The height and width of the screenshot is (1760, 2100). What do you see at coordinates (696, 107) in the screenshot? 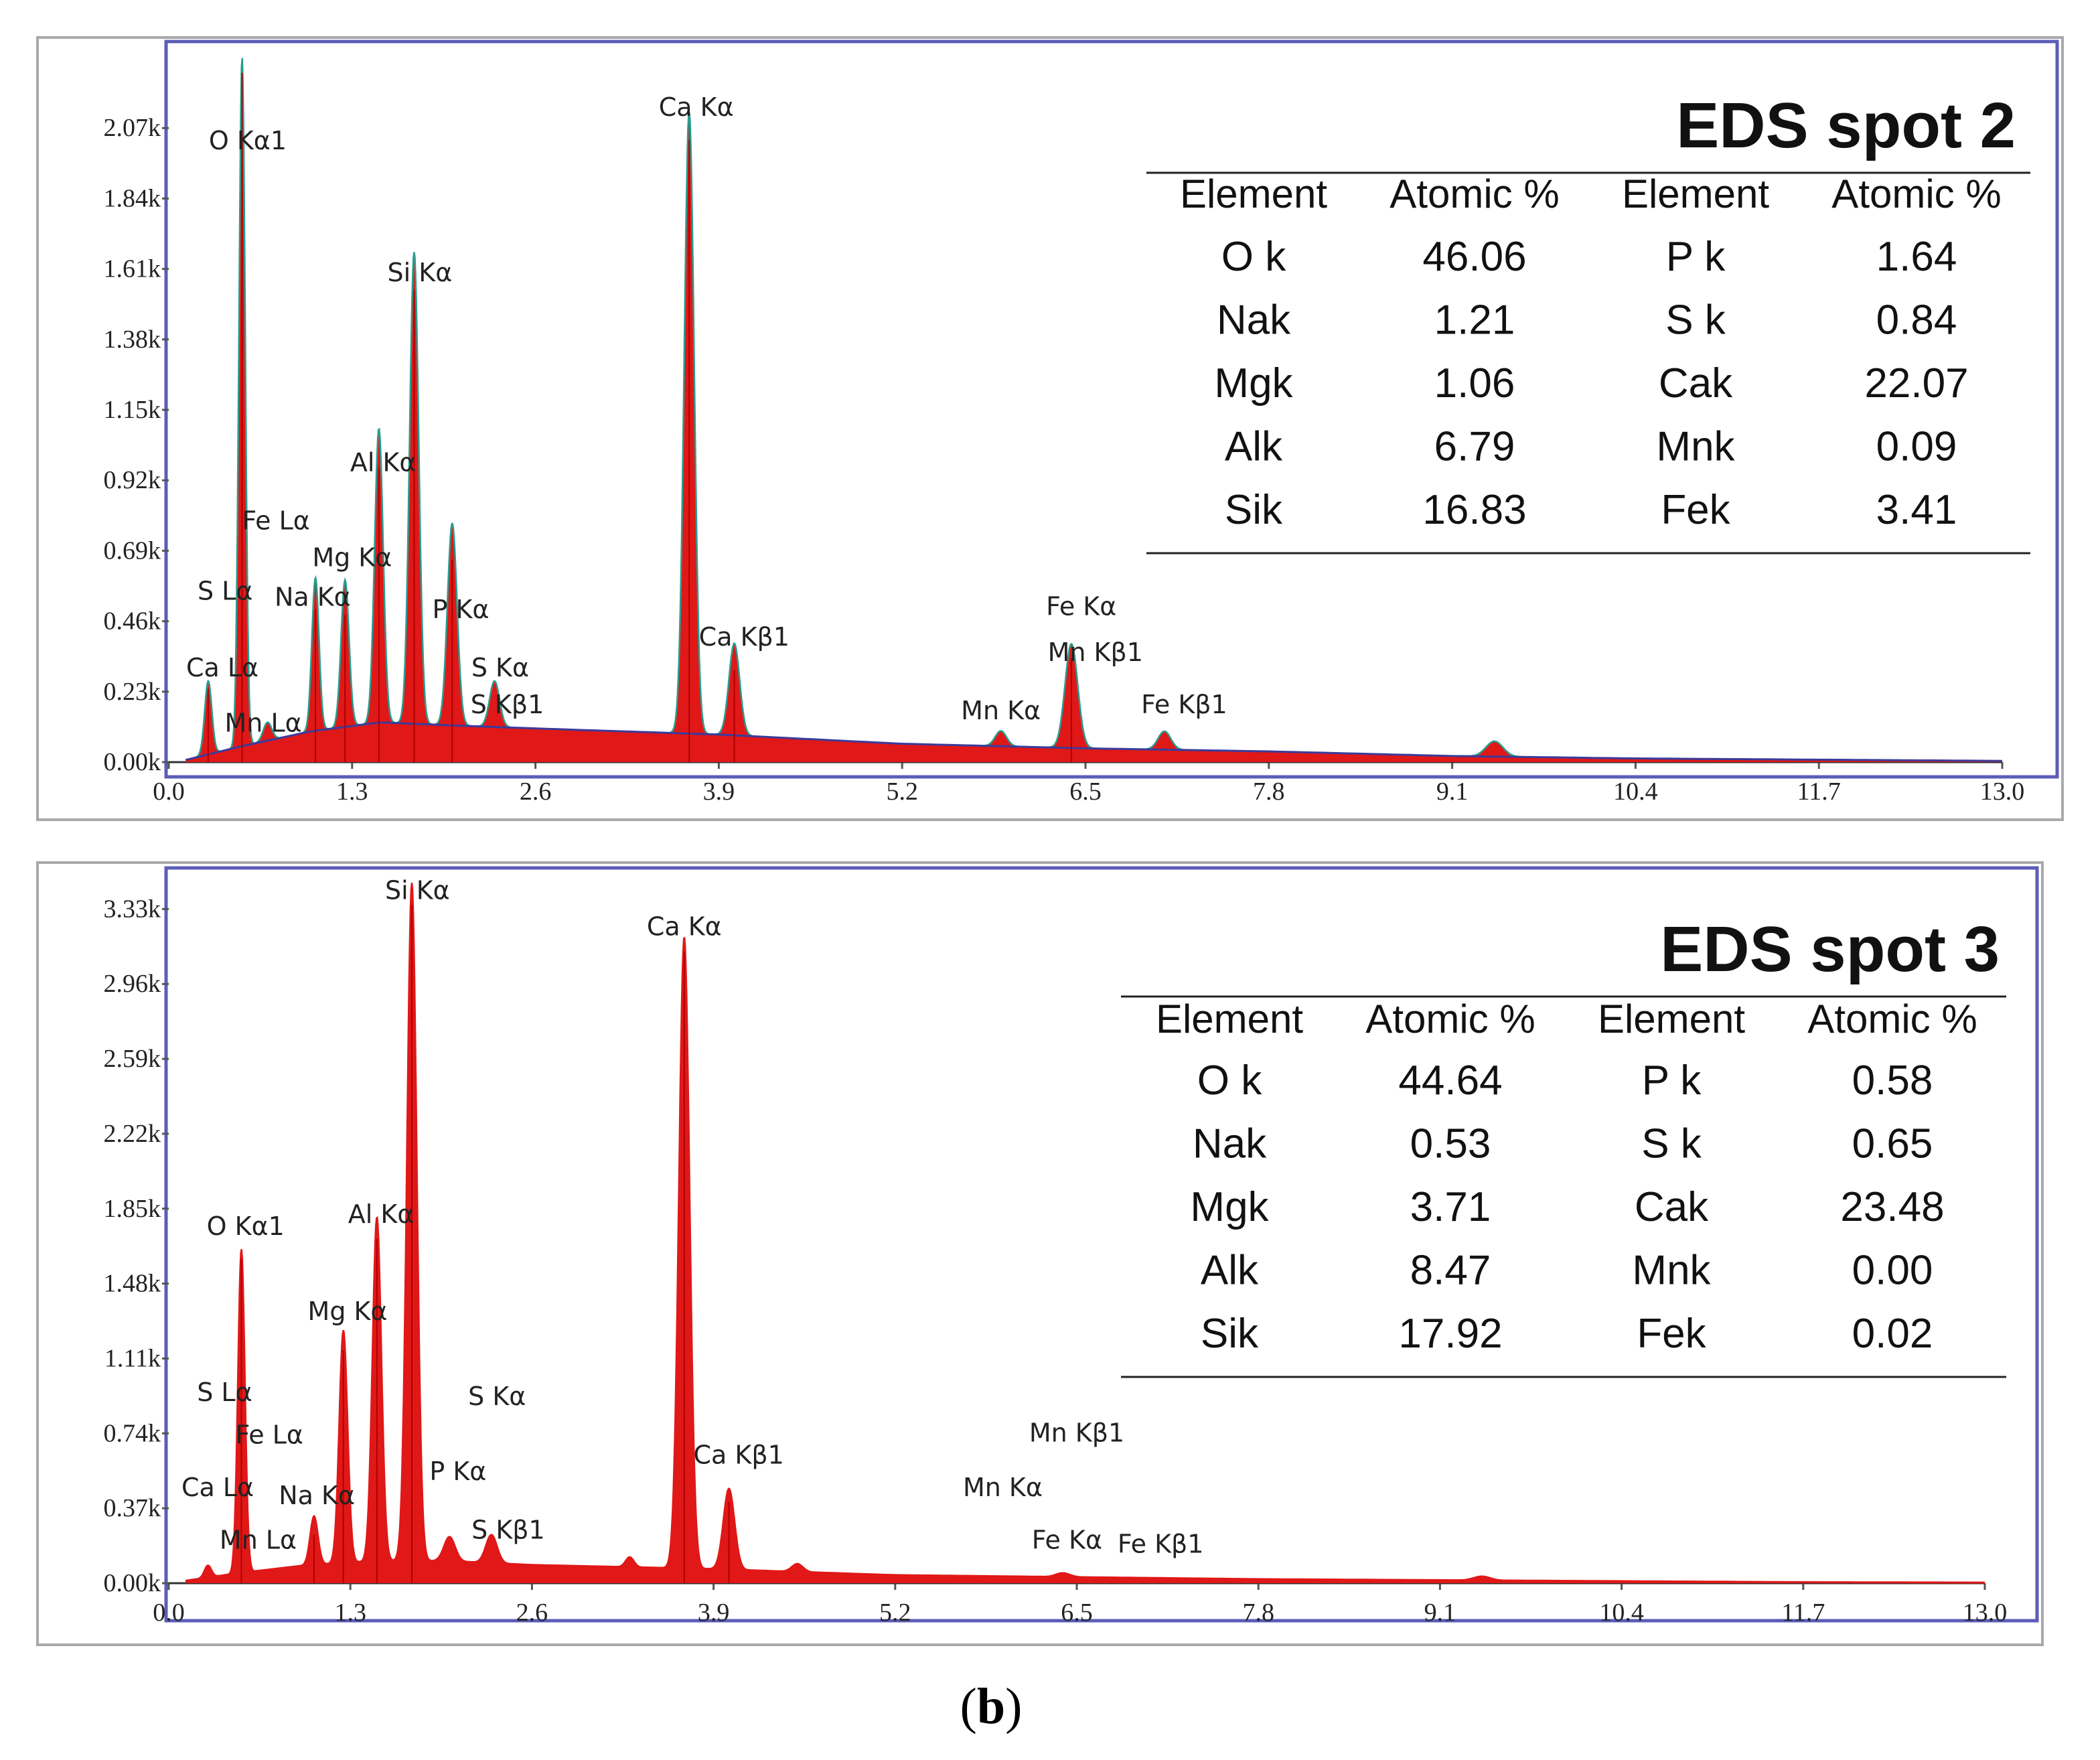
I see `peak-label: Ca Kα` at bounding box center [696, 107].